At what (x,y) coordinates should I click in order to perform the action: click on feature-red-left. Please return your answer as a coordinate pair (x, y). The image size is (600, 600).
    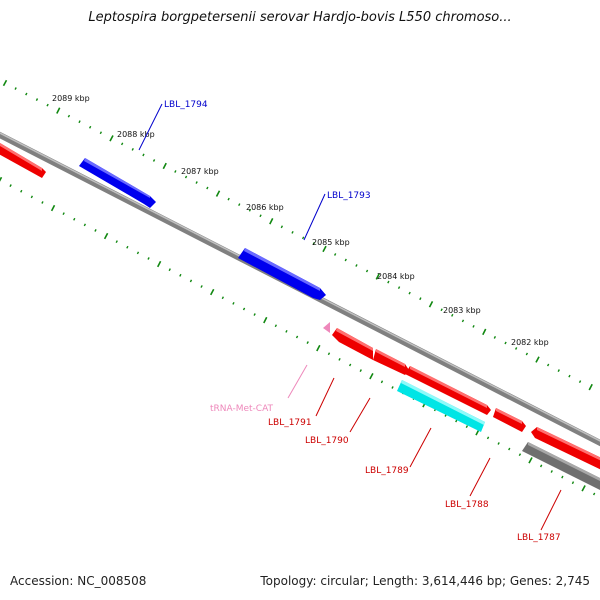
    Looking at the image, I should click on (23, 159).